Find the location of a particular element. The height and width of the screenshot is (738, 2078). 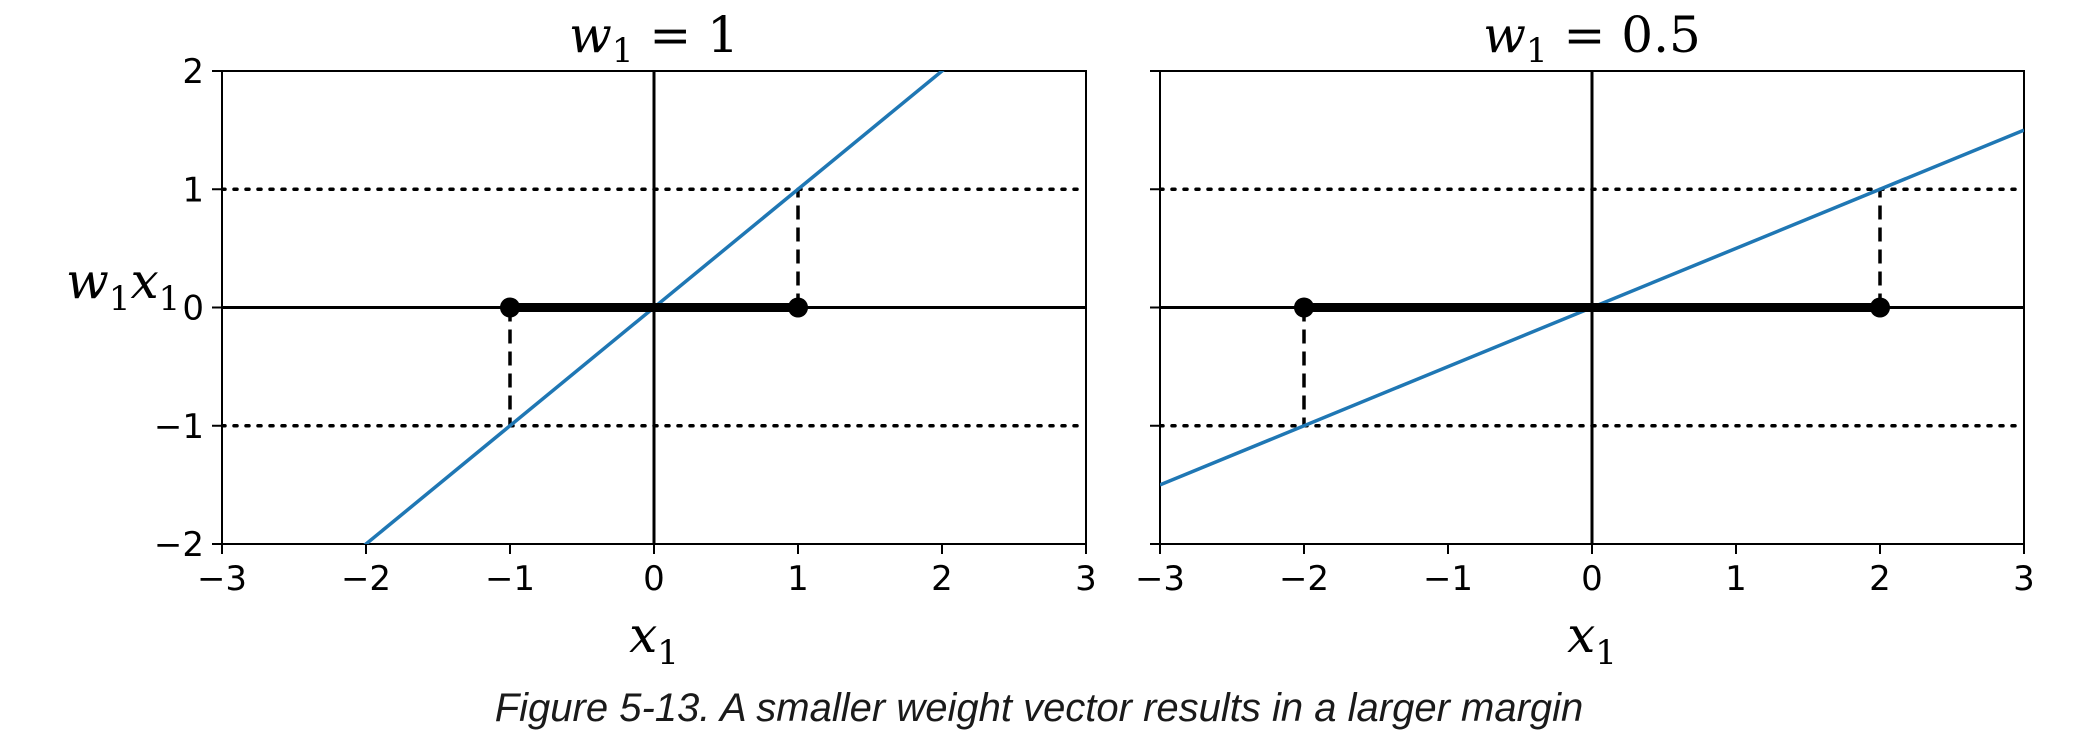

y-tick-label: −2 is located at coordinates (179, 545).